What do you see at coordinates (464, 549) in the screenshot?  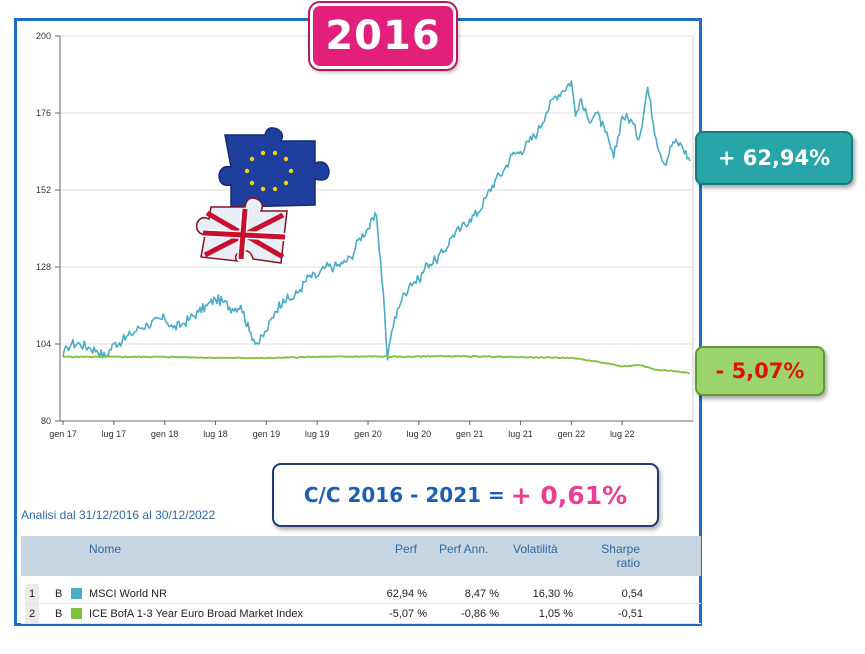 I see `header-perf-ann: Perf Ann.` at bounding box center [464, 549].